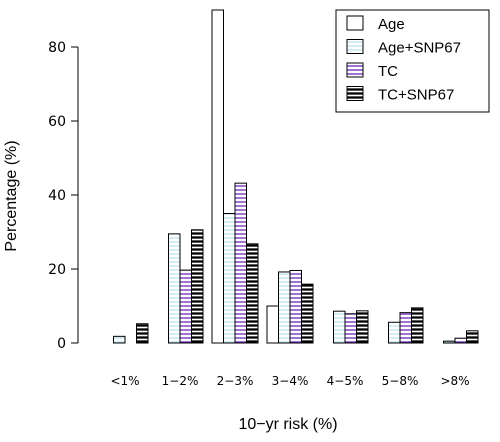 The width and height of the screenshot is (500, 442). I want to click on y-axis-ticks: 0 20 40 60 80, so click(63, 196).